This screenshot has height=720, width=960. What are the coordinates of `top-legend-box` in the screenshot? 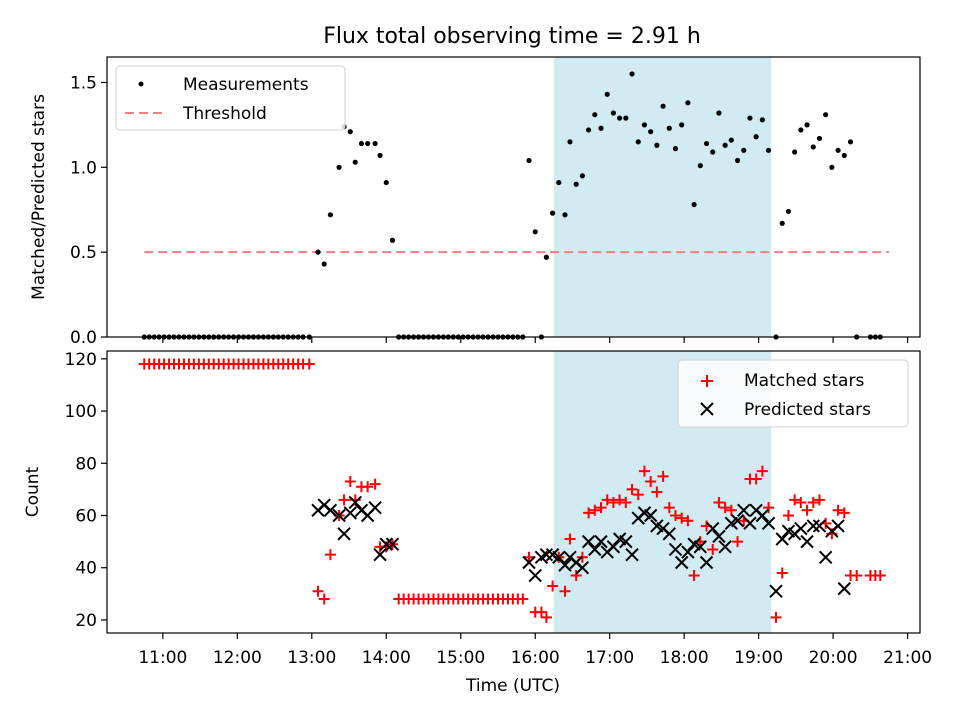 It's located at (230, 98).